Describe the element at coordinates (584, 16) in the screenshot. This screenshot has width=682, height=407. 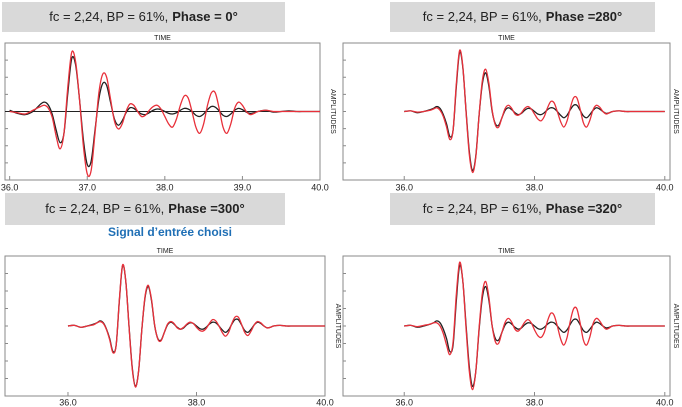
I see `phase-label: Phase =280°` at that location.